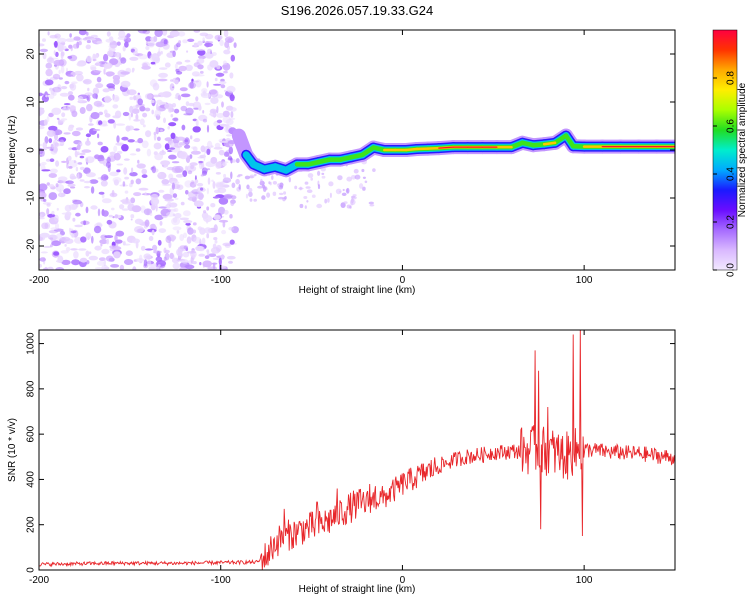  I want to click on spectrogram-signal, so click(453, 153).